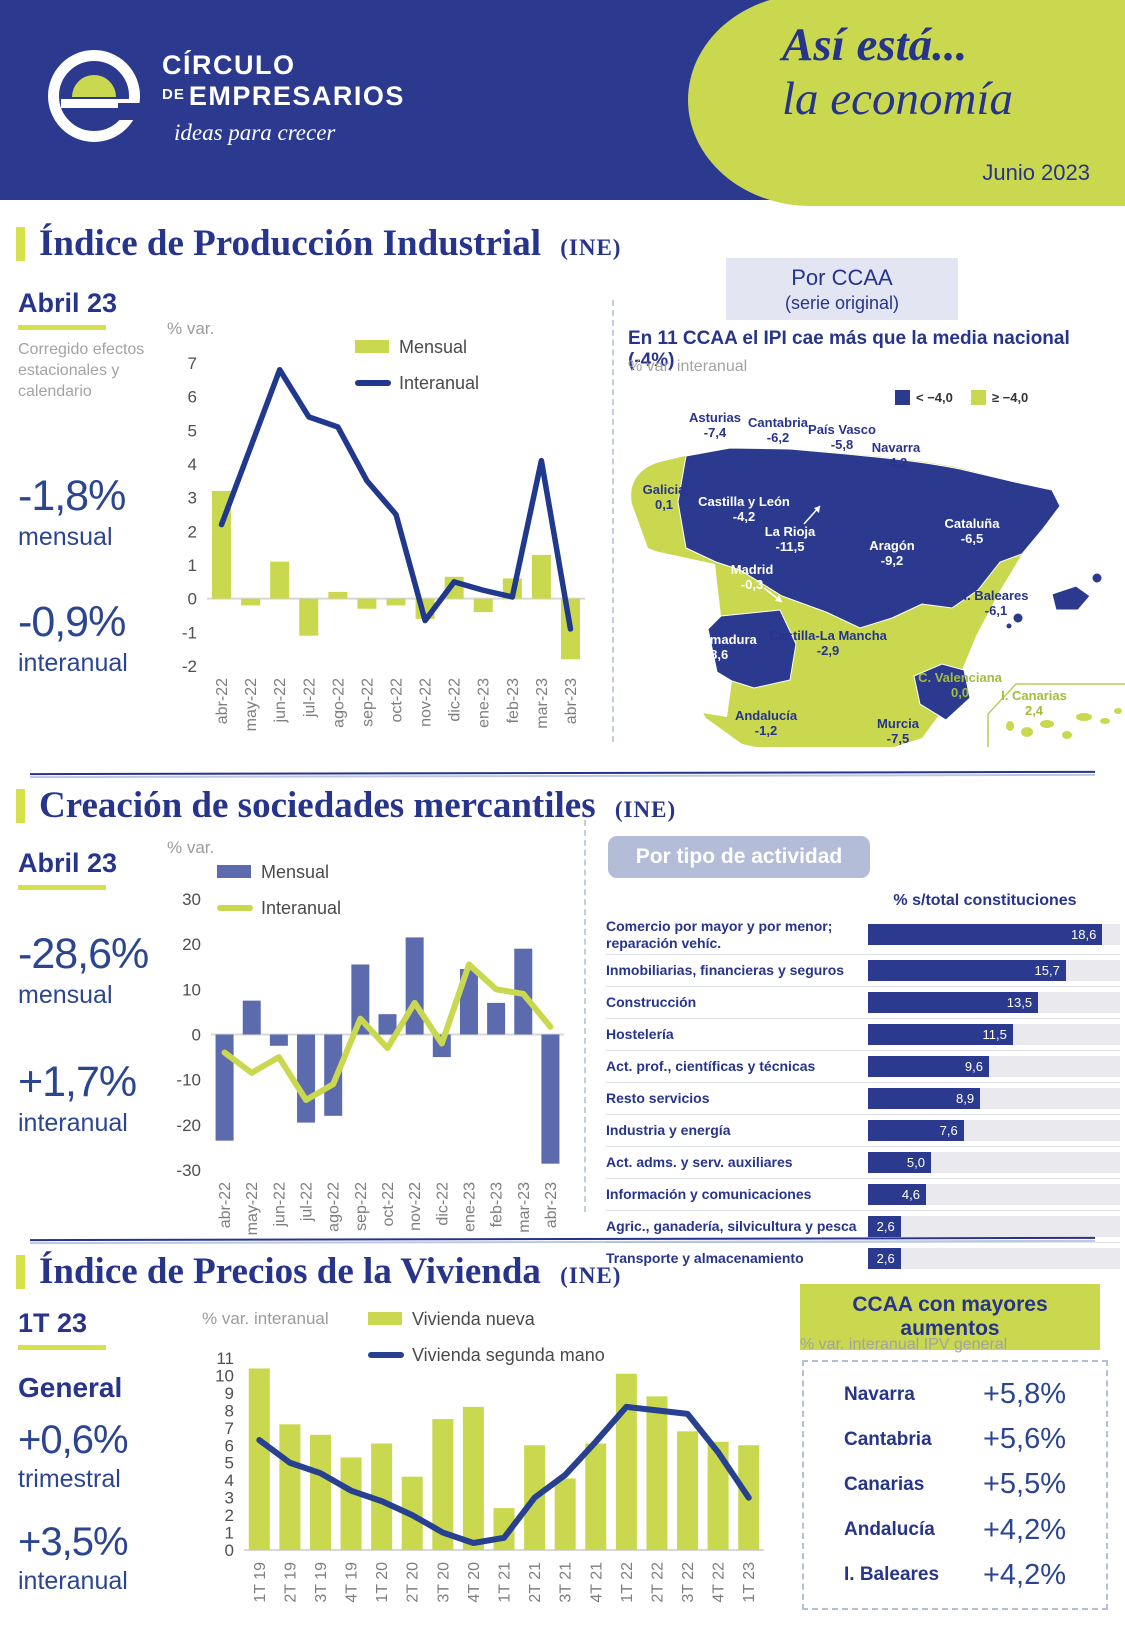  What do you see at coordinates (627, 1582) in the screenshot?
I see `svg-text: 1T 22` at bounding box center [627, 1582].